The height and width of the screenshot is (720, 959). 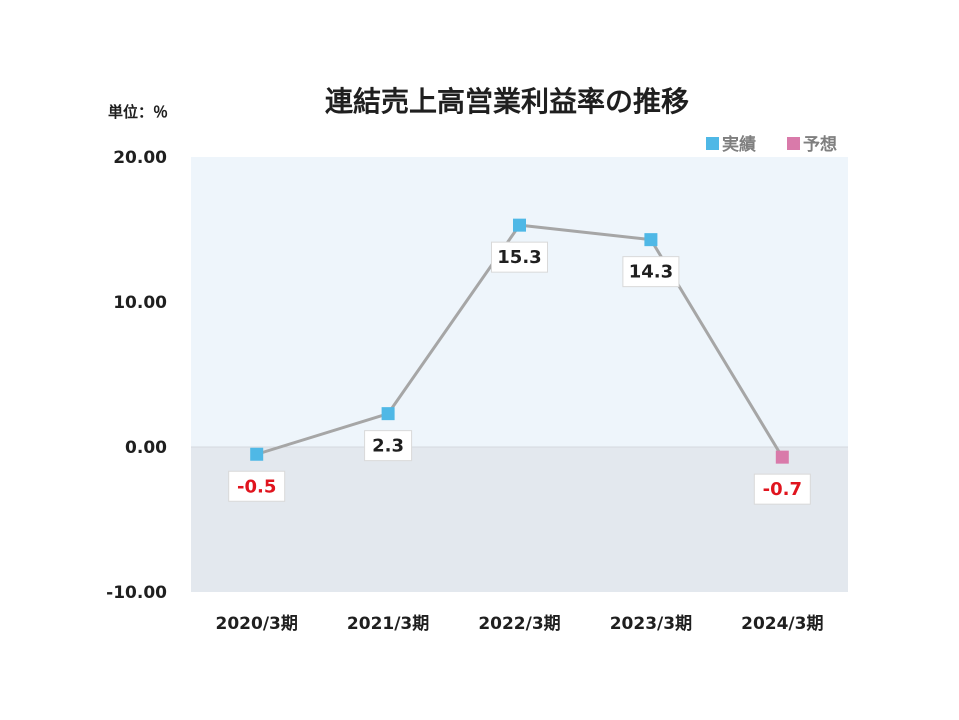 What do you see at coordinates (257, 624) in the screenshot?
I see `x-tick-label: 2020/3期` at bounding box center [257, 624].